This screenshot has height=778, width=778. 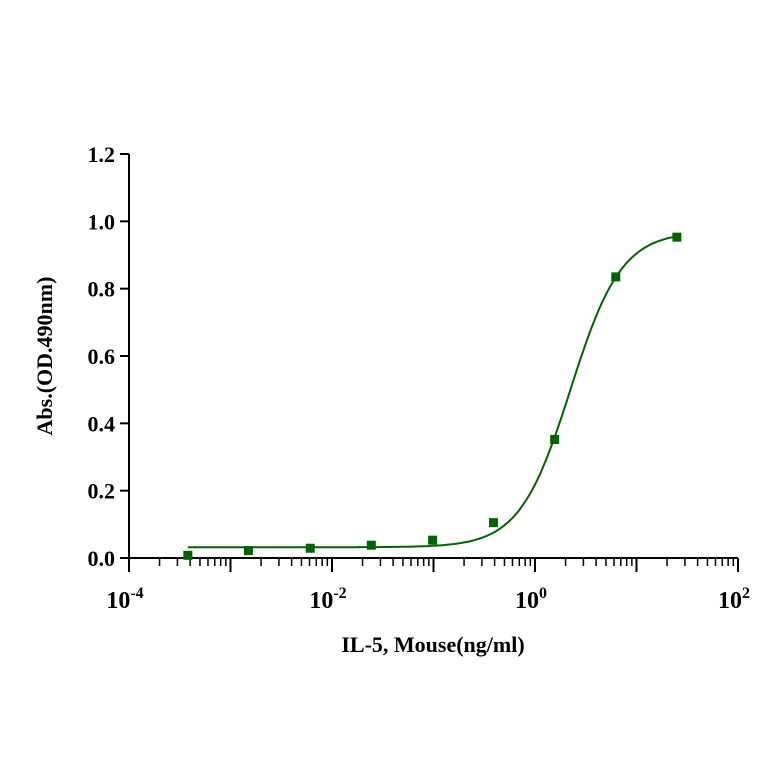 I want to click on y-tick-label: 0.6, so click(x=102, y=356).